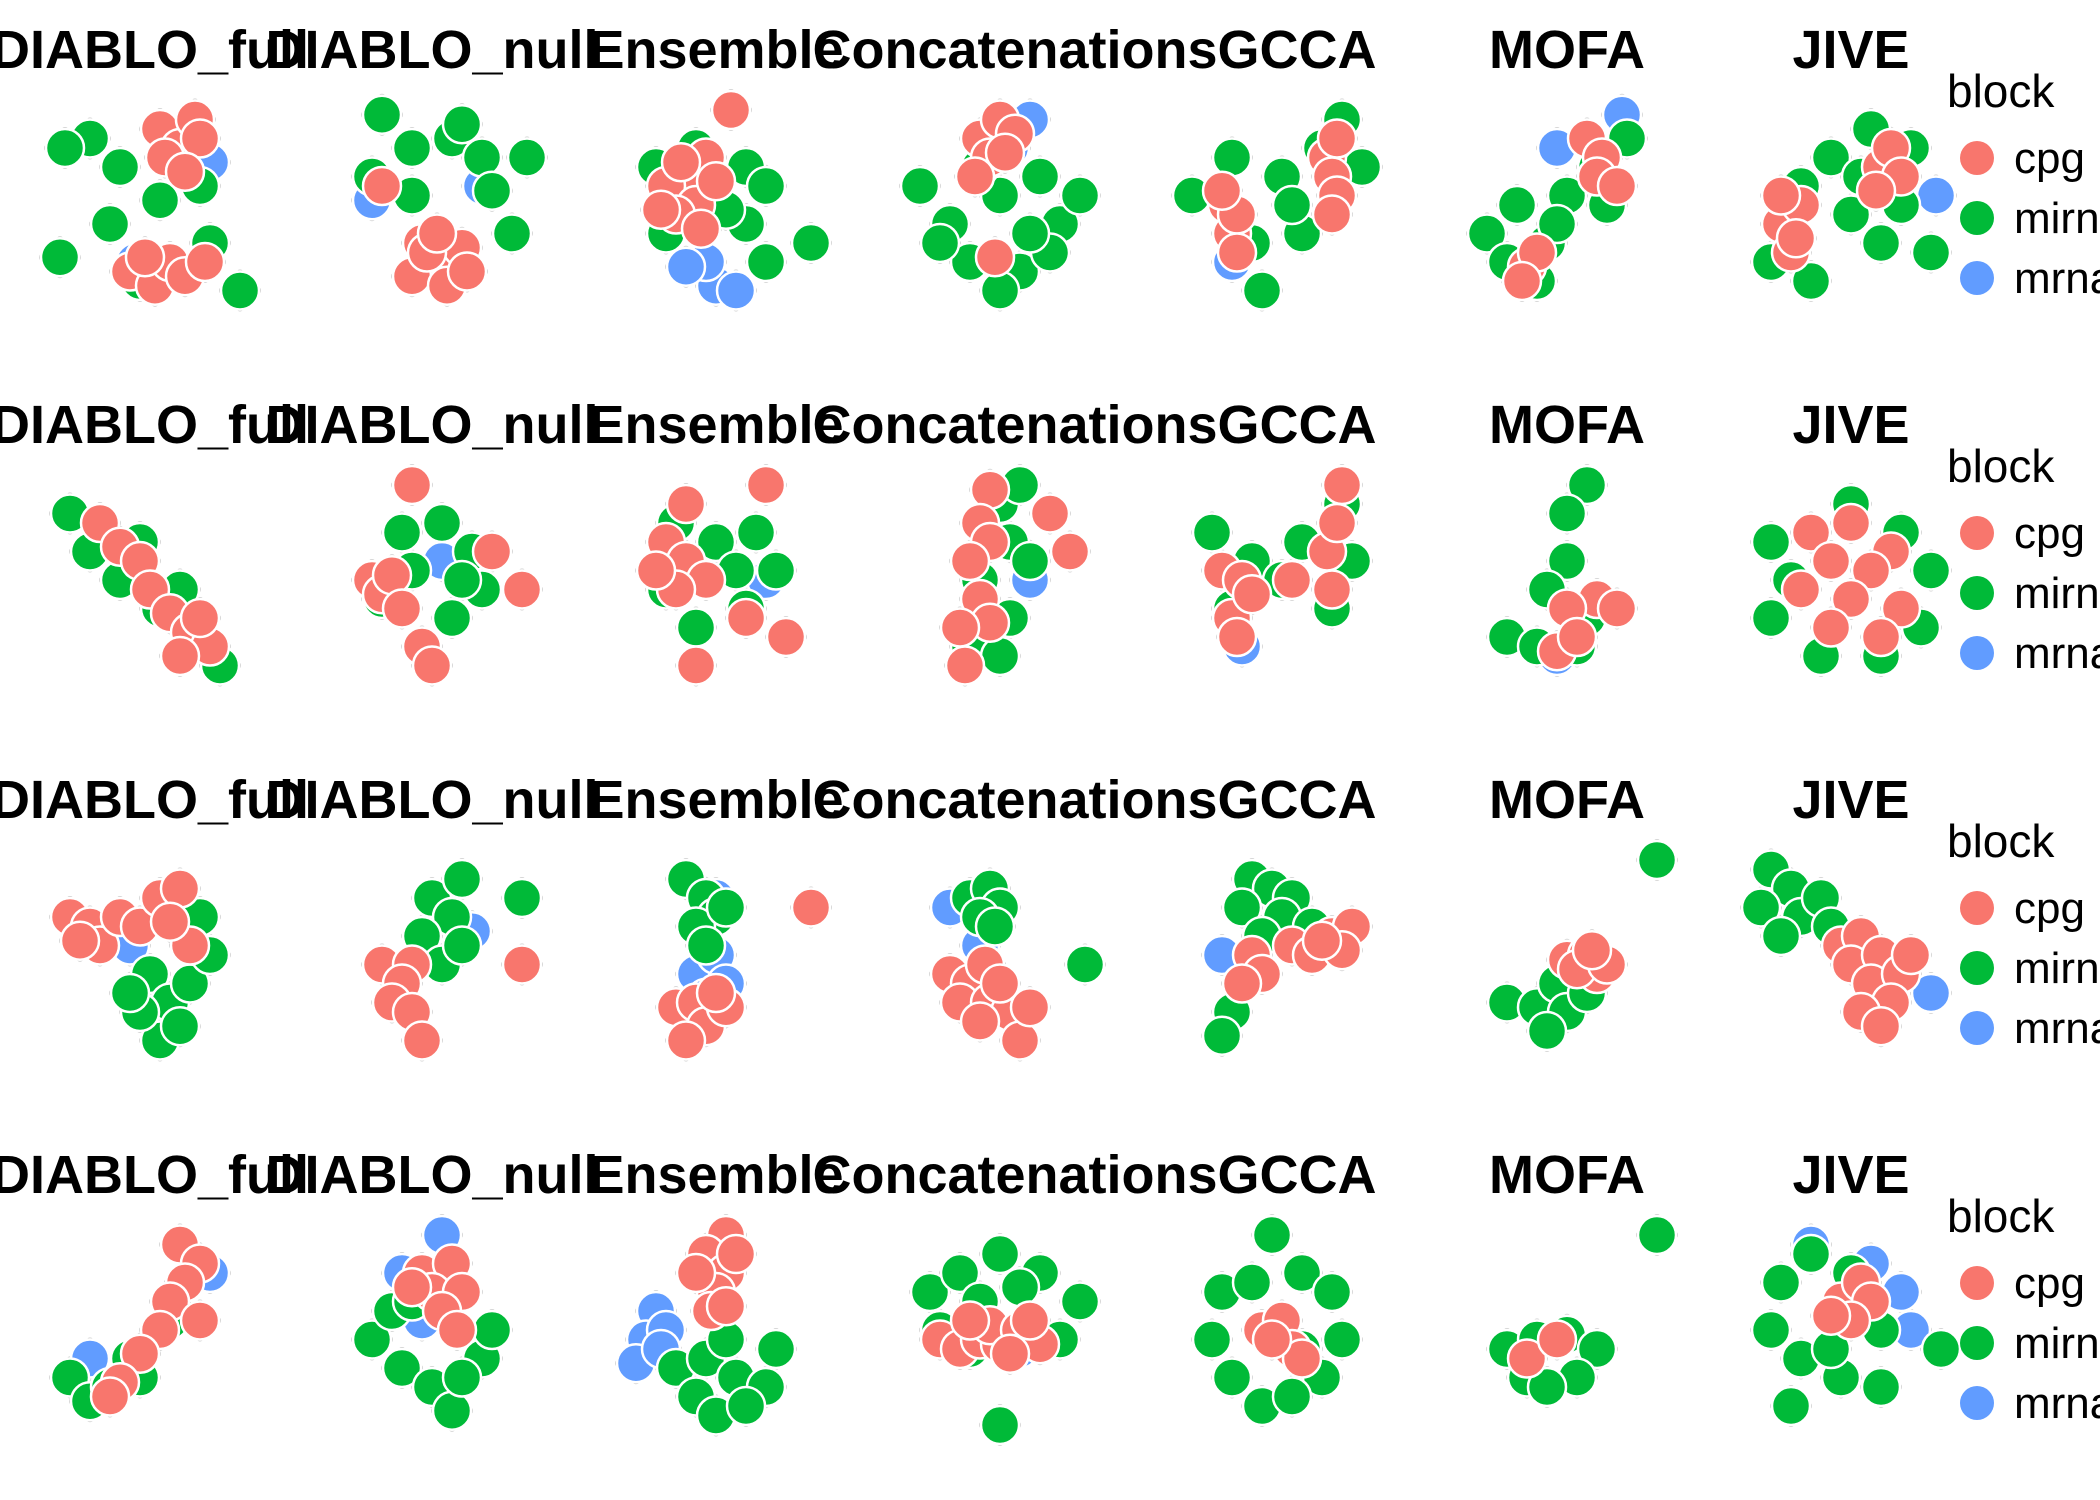 The image size is (2100, 1500). I want to click on scatter-panel-diablo_full-row1: DIABLO_full, so click(154, 166).